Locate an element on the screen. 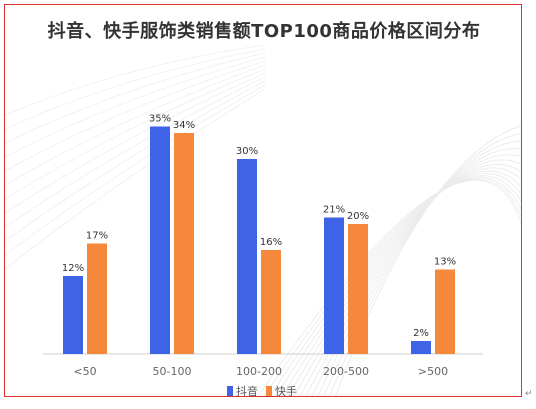 This screenshot has height=409, width=536. legend-label-douyin: 抖音 is located at coordinates (247, 391).